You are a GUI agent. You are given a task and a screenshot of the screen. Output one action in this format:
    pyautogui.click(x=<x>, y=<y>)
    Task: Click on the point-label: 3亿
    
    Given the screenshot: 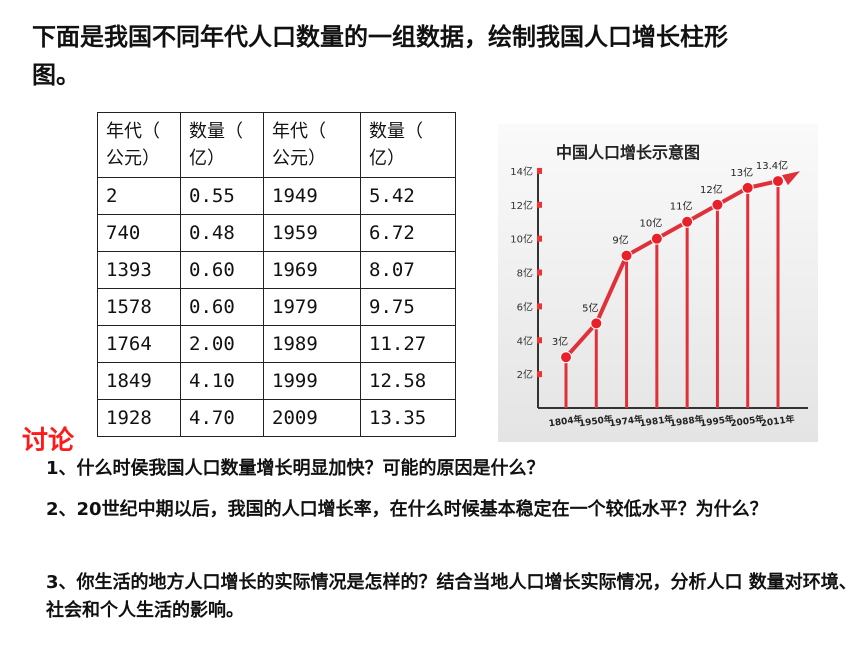 What is the action you would take?
    pyautogui.click(x=560, y=341)
    